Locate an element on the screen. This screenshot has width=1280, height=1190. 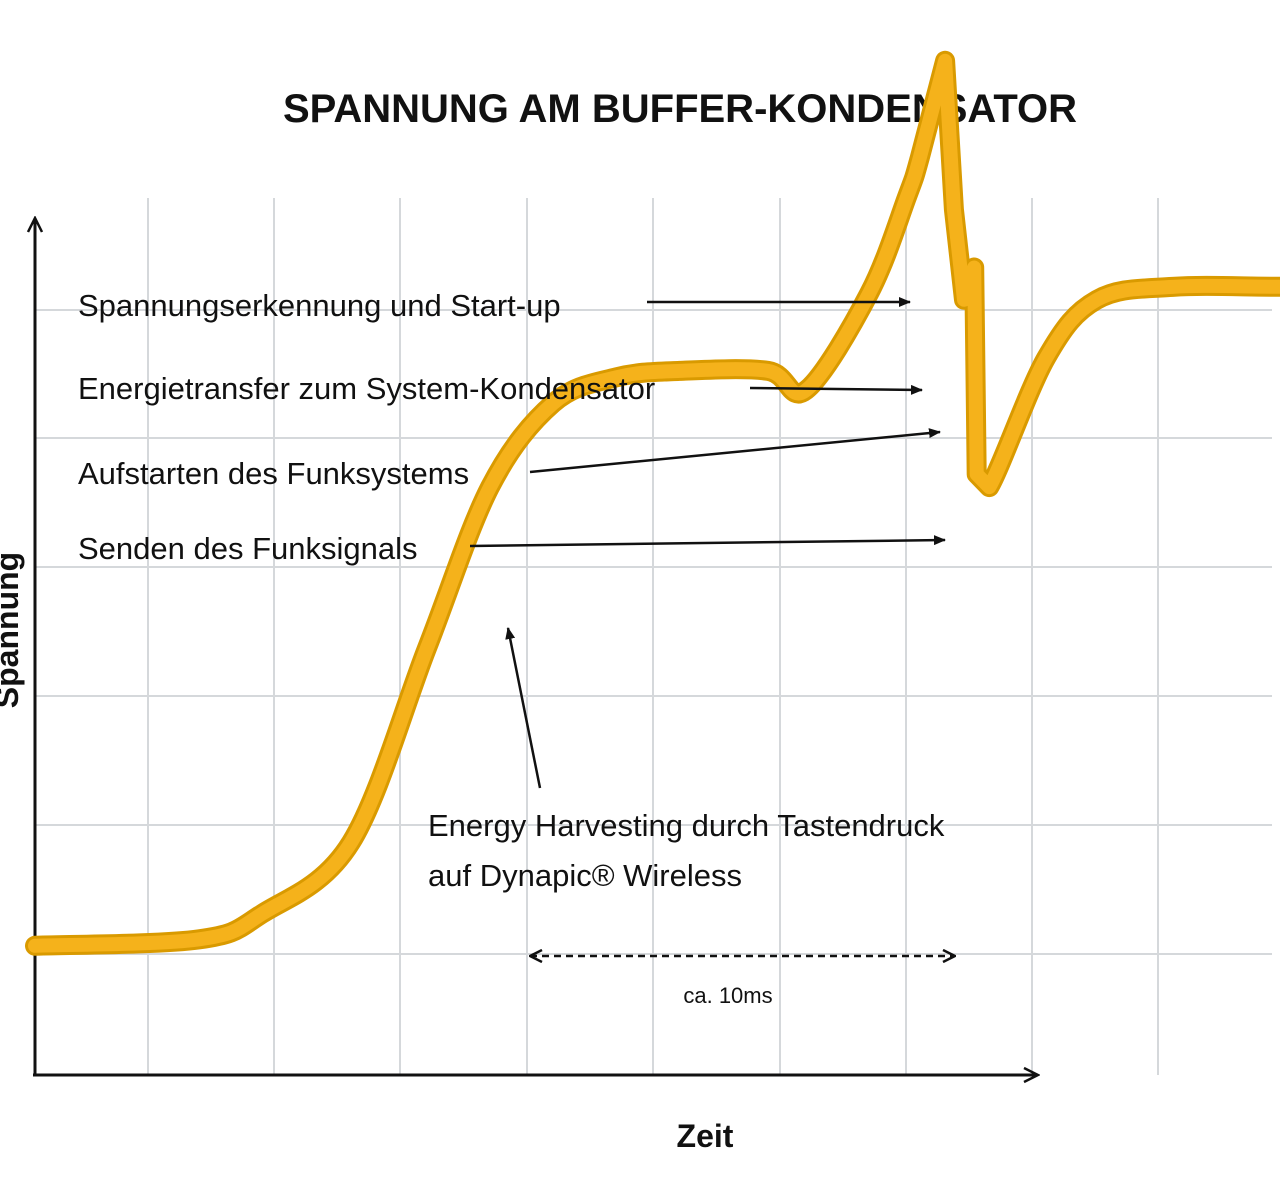
arrow-senden is located at coordinates (707, 541).